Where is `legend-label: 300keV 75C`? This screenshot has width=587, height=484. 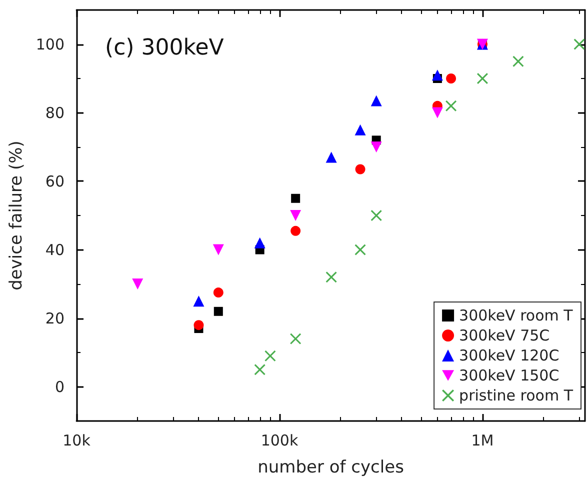
legend-label: 300keV 75C is located at coordinates (504, 335).